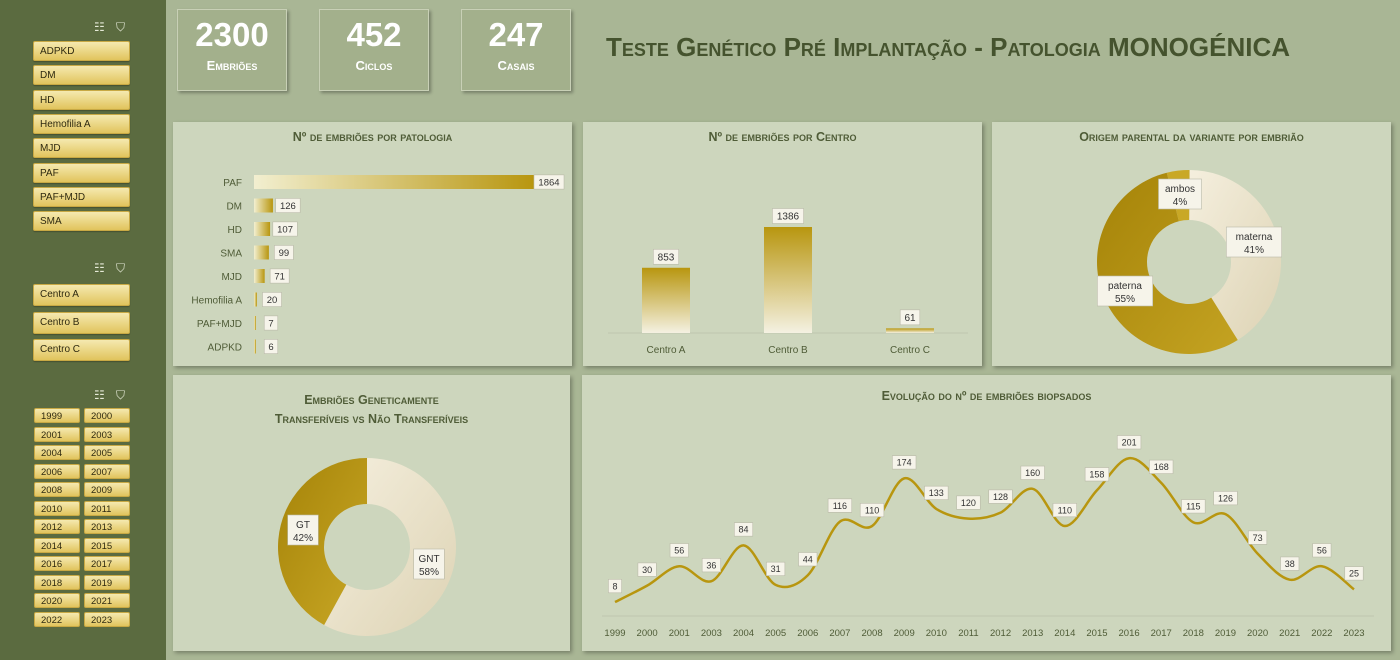 This screenshot has width=1400, height=660. Describe the element at coordinates (81, 75) in the screenshot. I see `slicer-item-patologia: DM` at that location.